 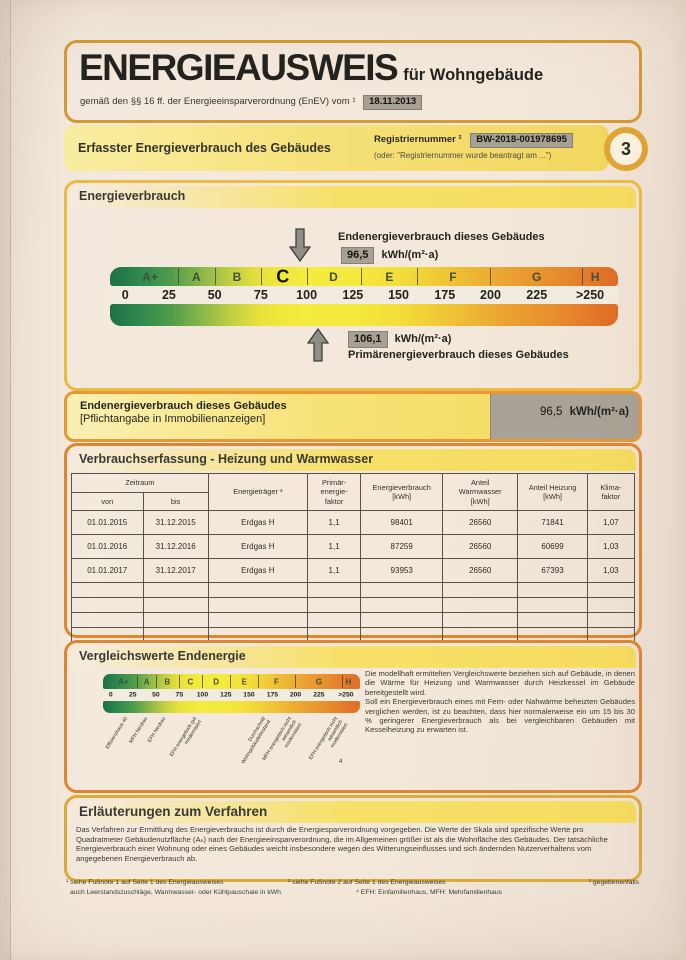 What do you see at coordinates (552, 522) in the screenshot?
I see `consumption-cell: 71841` at bounding box center [552, 522].